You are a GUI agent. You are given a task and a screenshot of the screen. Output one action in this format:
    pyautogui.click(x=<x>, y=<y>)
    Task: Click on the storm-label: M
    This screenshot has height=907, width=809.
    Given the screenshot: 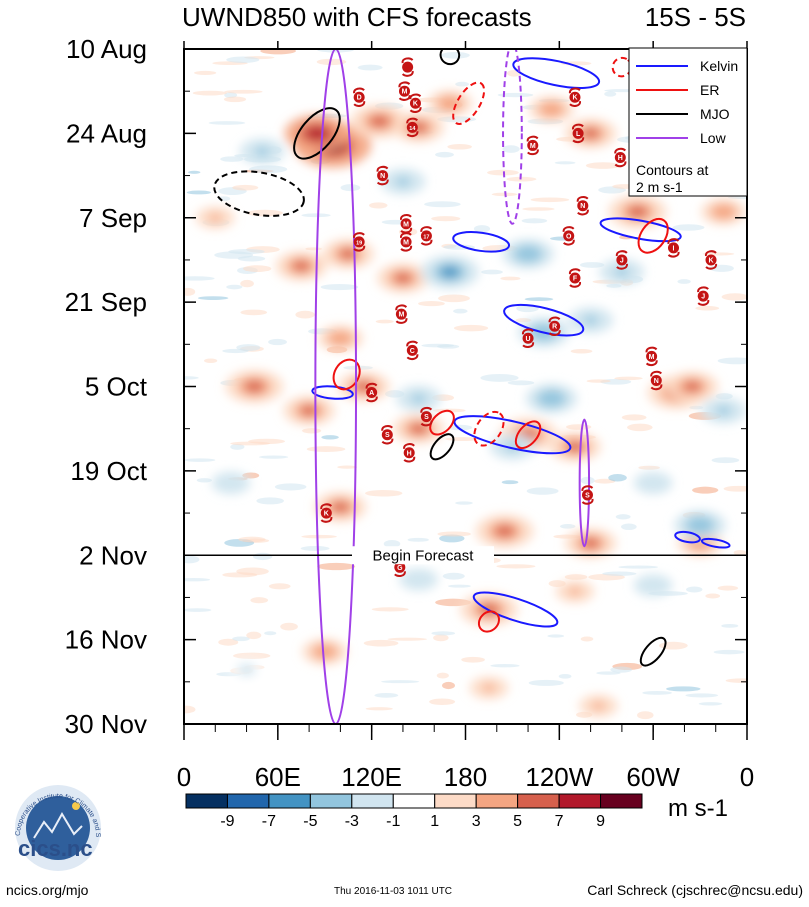 What is the action you would take?
    pyautogui.click(x=405, y=92)
    